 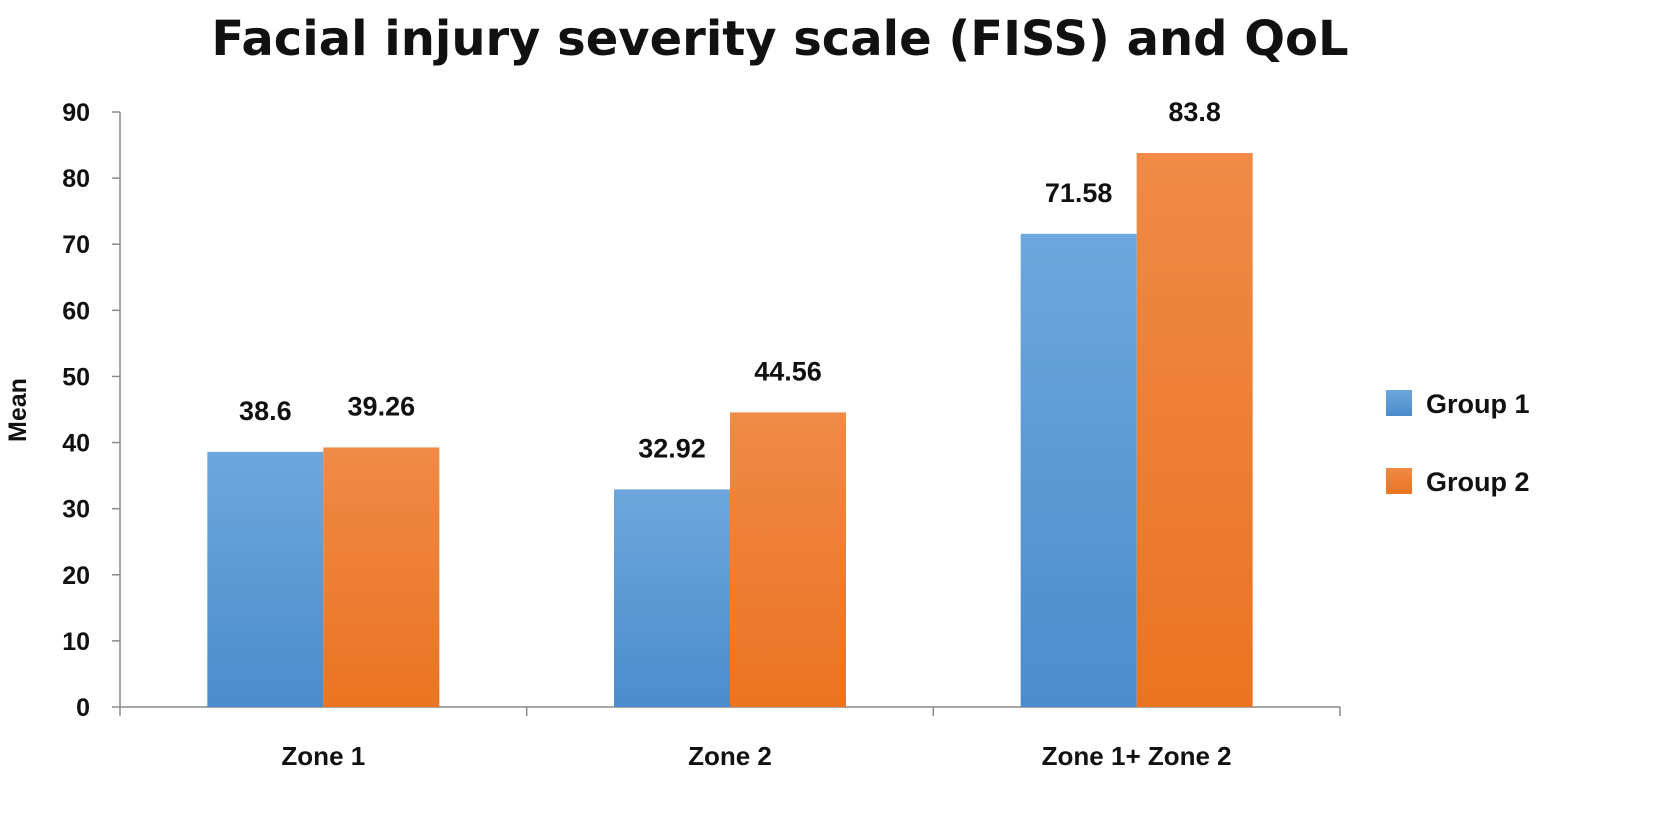 I want to click on legend-label: Group 1, so click(x=1478, y=404).